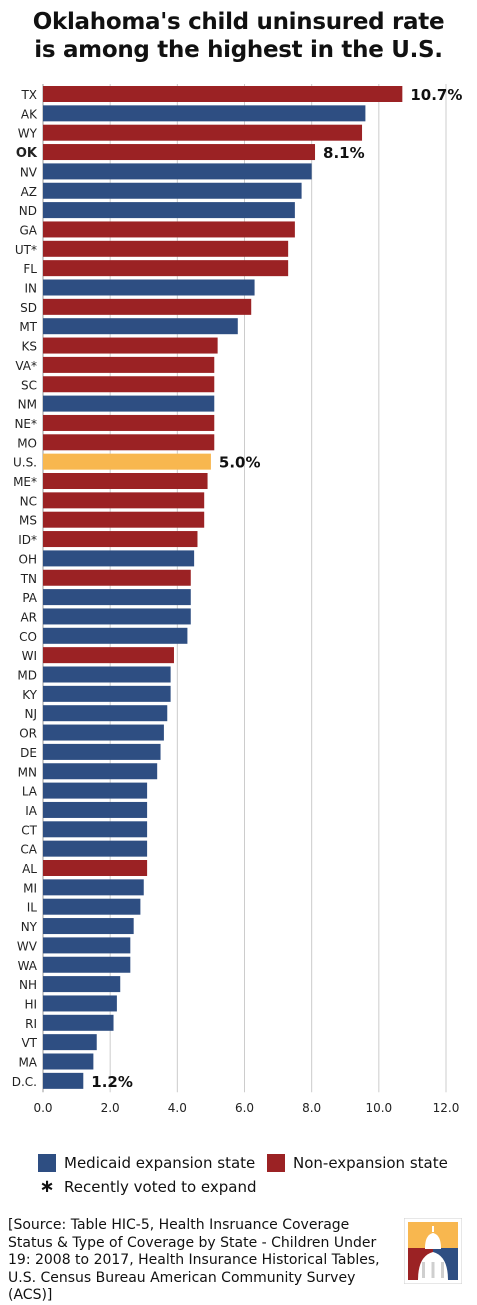  Describe the element at coordinates (28, 327) in the screenshot. I see `category-label: MT` at that location.